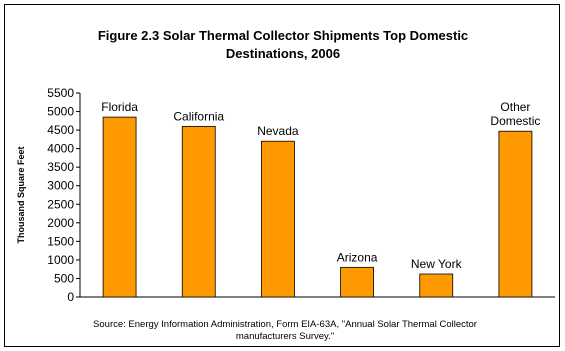 This screenshot has width=565, height=351. I want to click on y-axis-title: Thousand Square Feet, so click(21, 194).